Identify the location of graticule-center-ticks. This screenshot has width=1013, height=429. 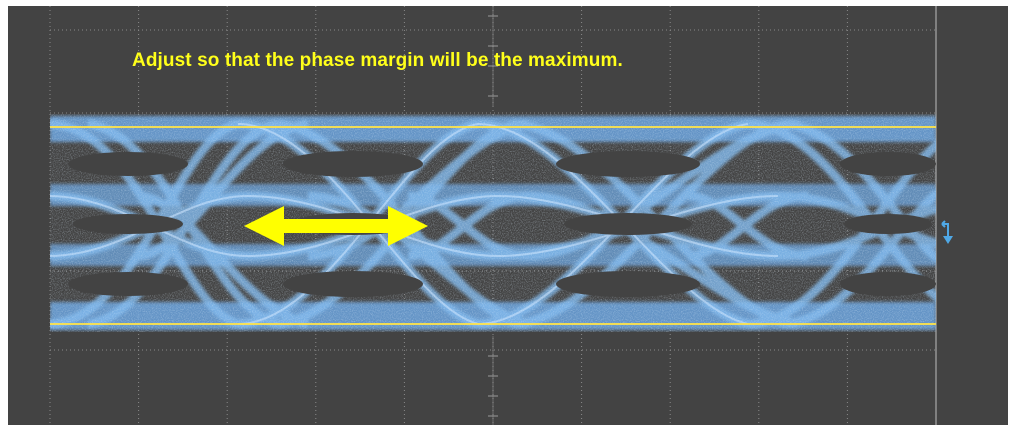
(493, 215).